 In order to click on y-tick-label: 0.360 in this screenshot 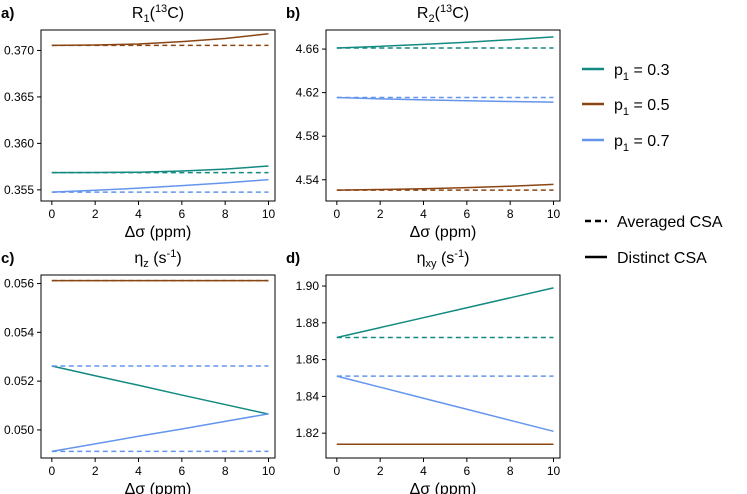, I will do `click(19, 143)`.